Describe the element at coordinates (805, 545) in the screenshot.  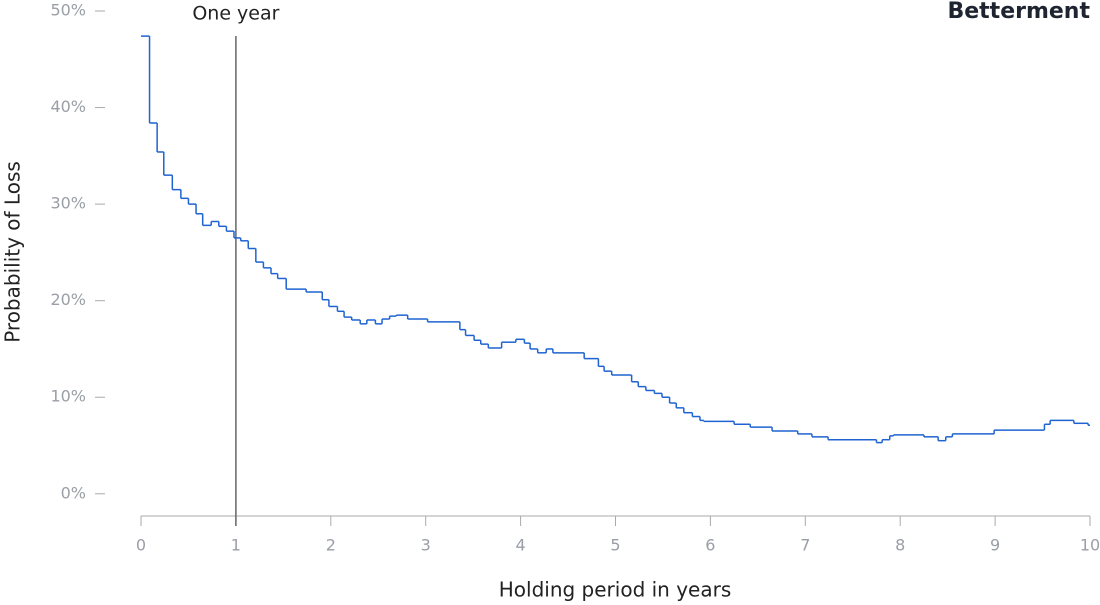
I see `x-tick-label: 7` at that location.